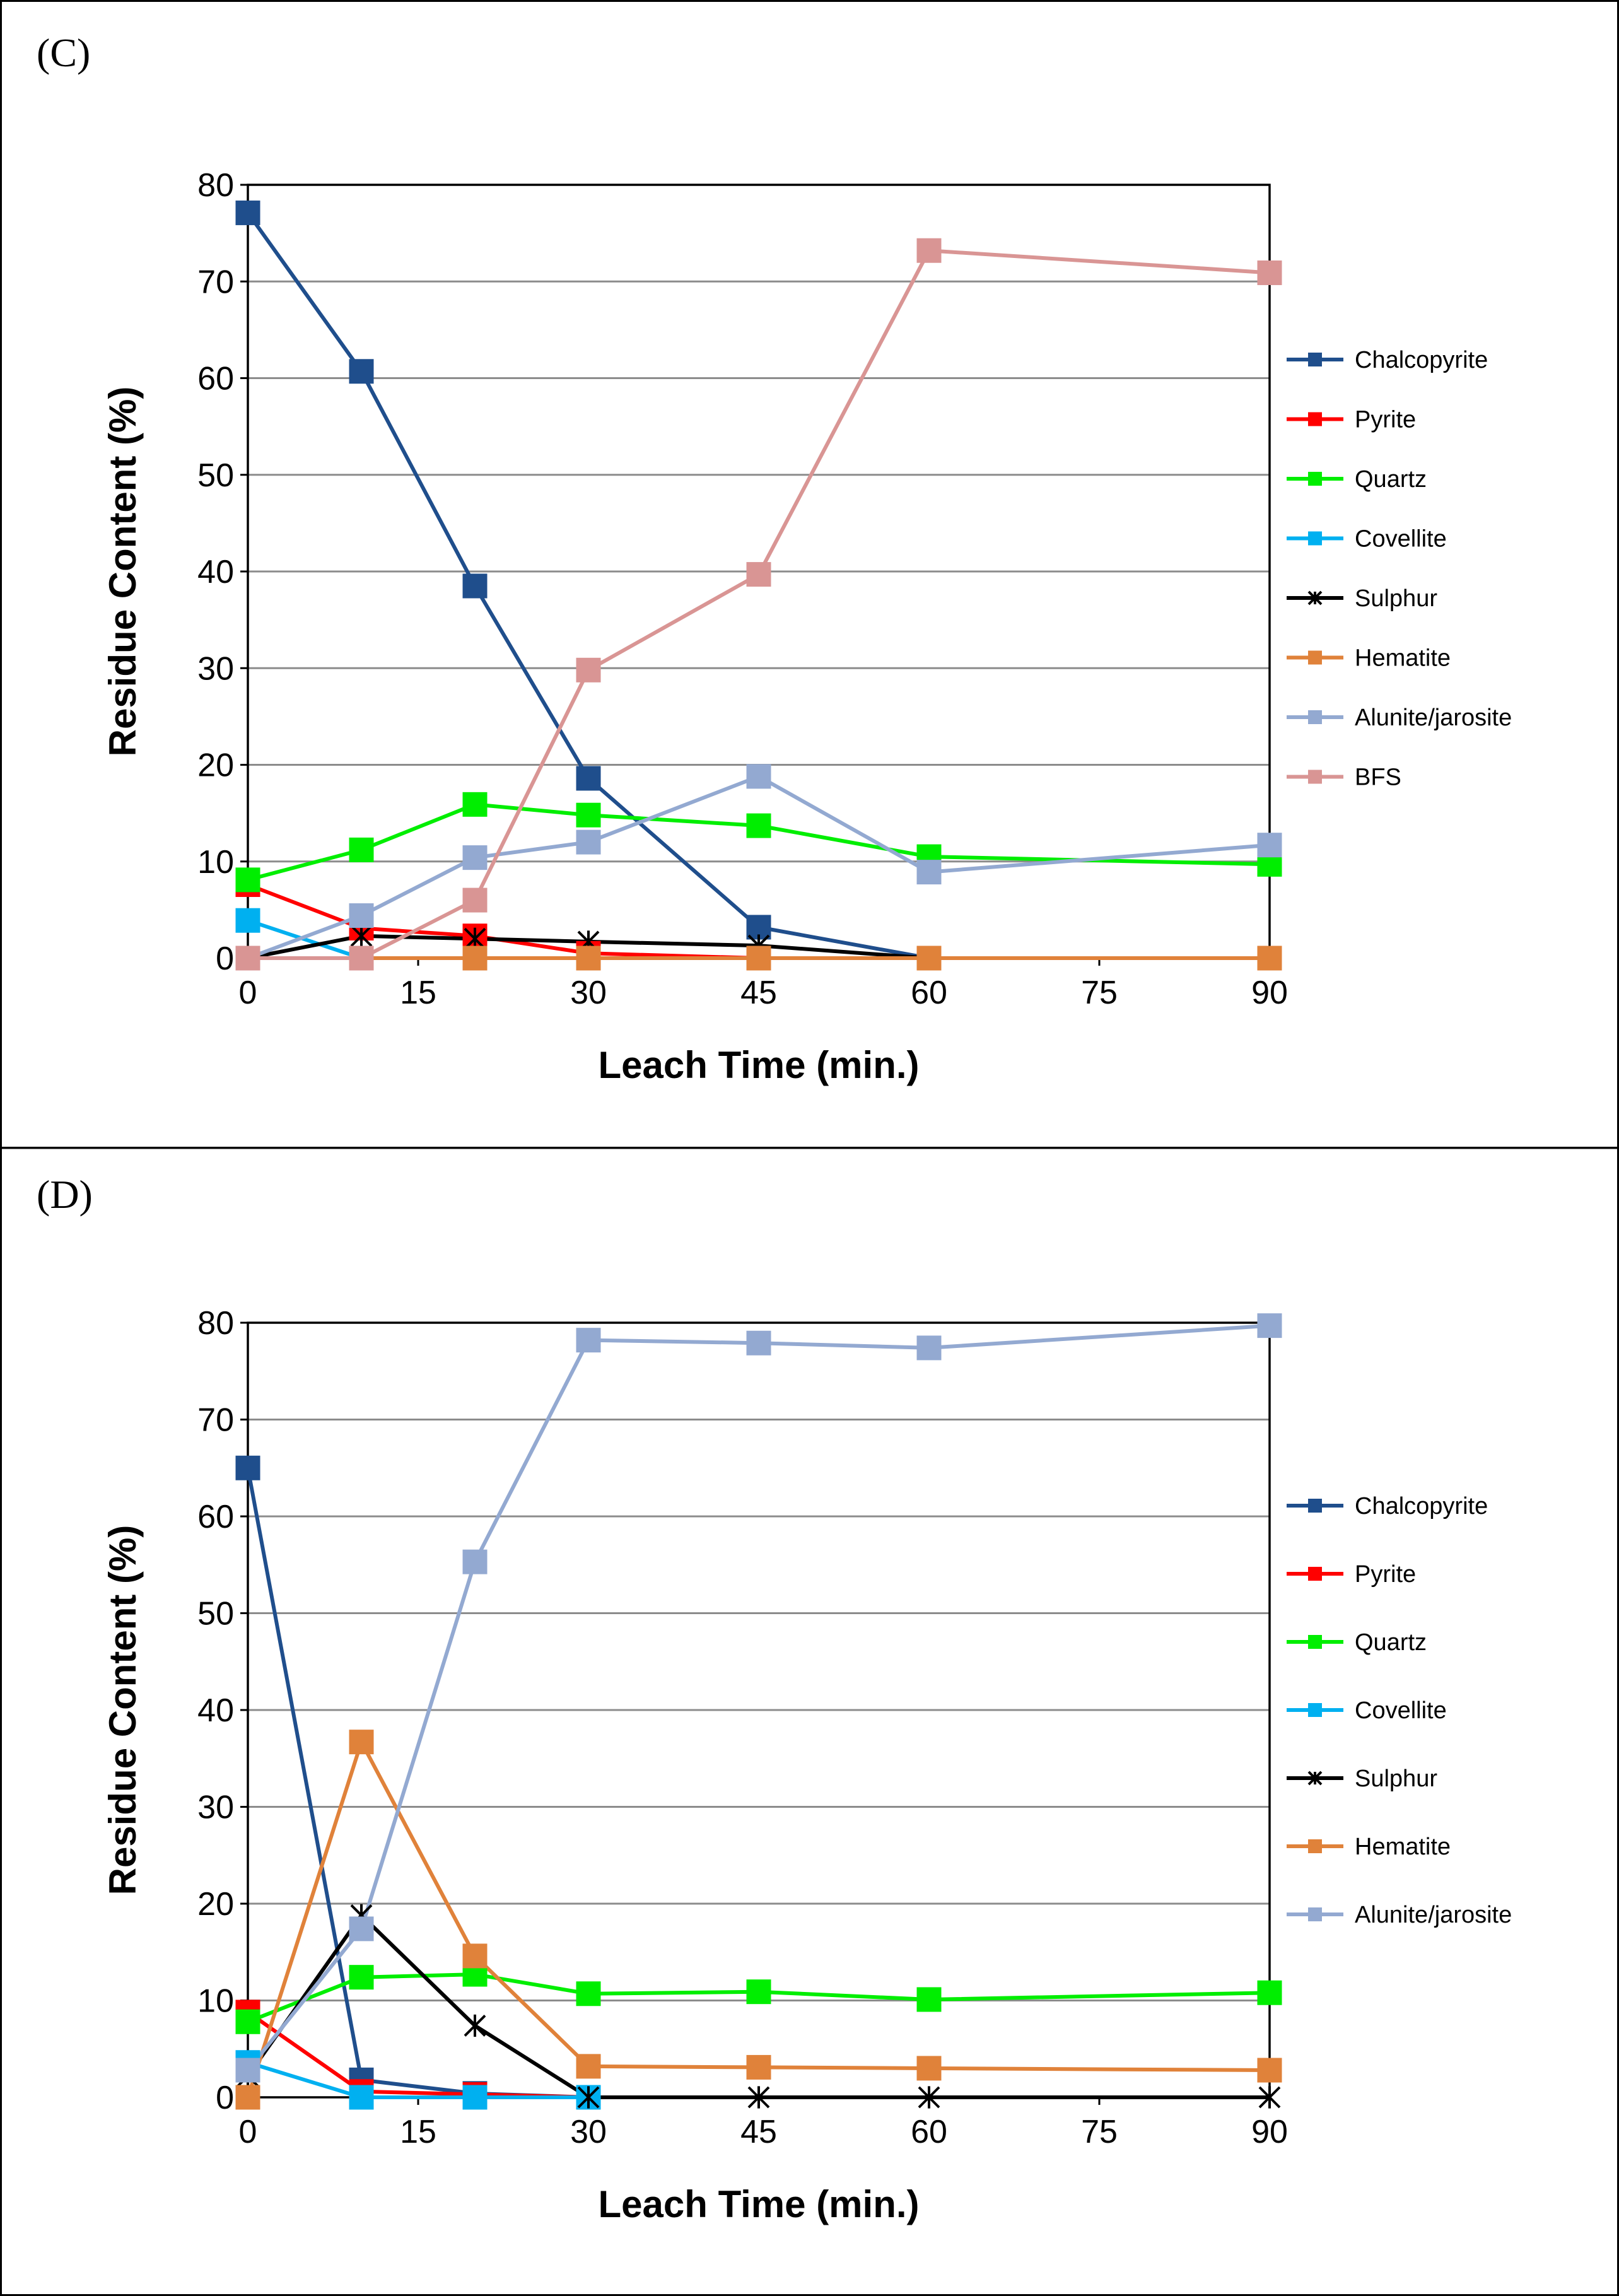  Describe the element at coordinates (65, 1194) in the screenshot. I see `panel-label: (D)` at that location.